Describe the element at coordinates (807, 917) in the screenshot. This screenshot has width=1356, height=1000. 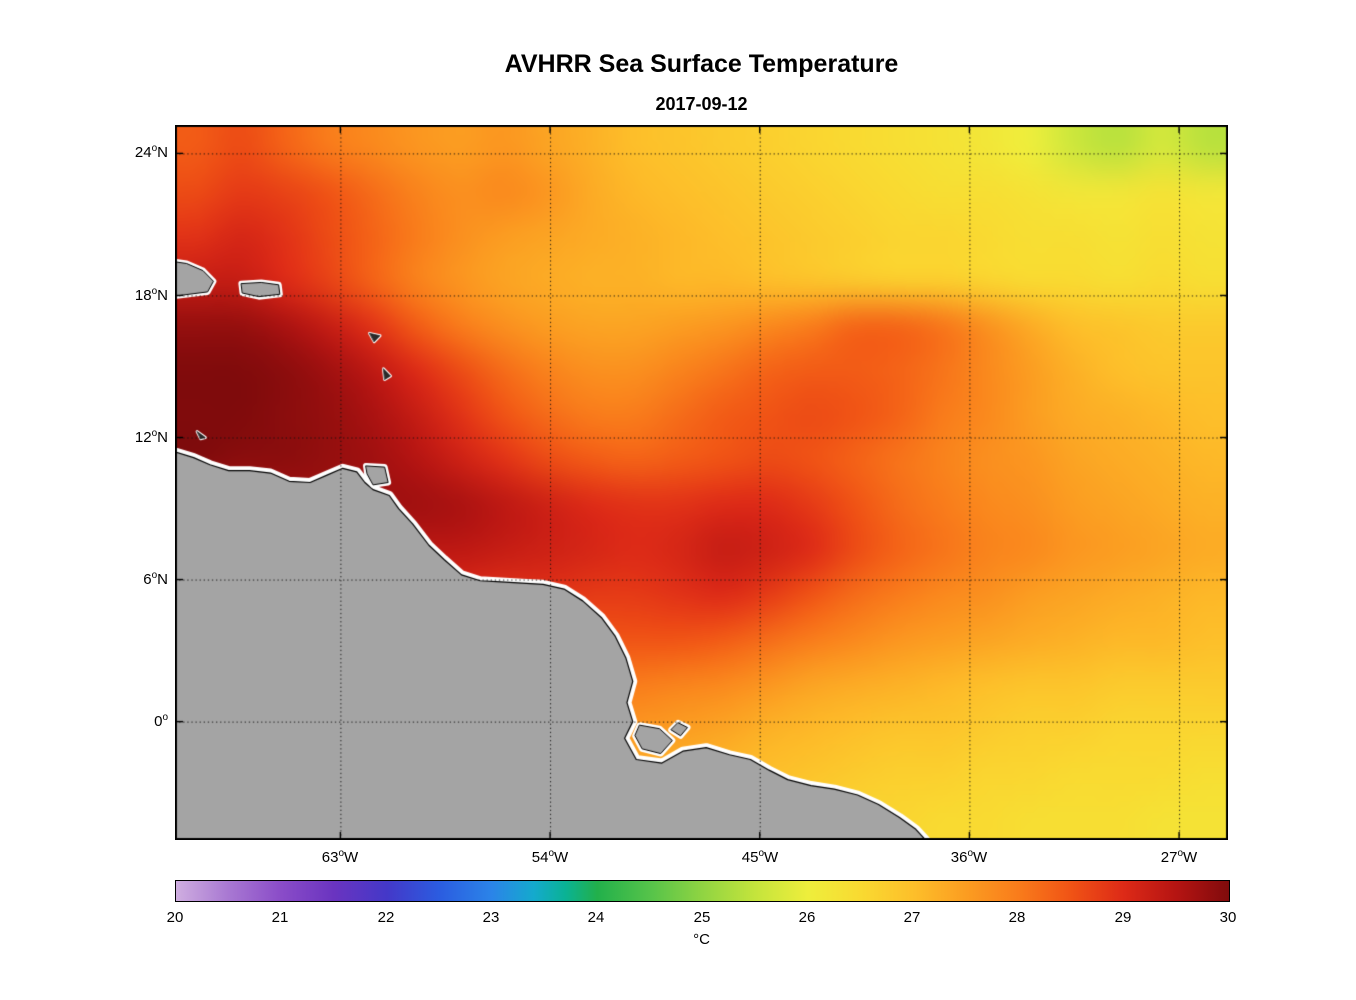
I see `colorbar-tick-label: 26` at that location.